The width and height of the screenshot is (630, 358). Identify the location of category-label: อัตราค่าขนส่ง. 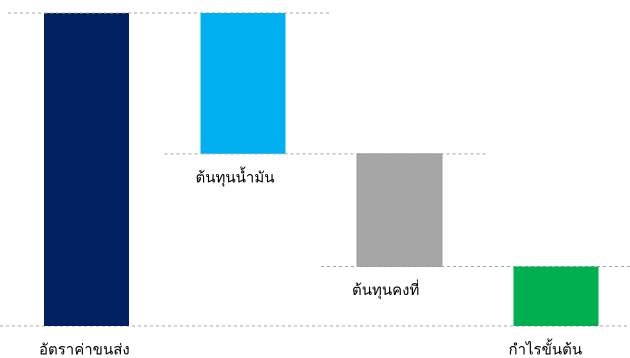
(84, 349).